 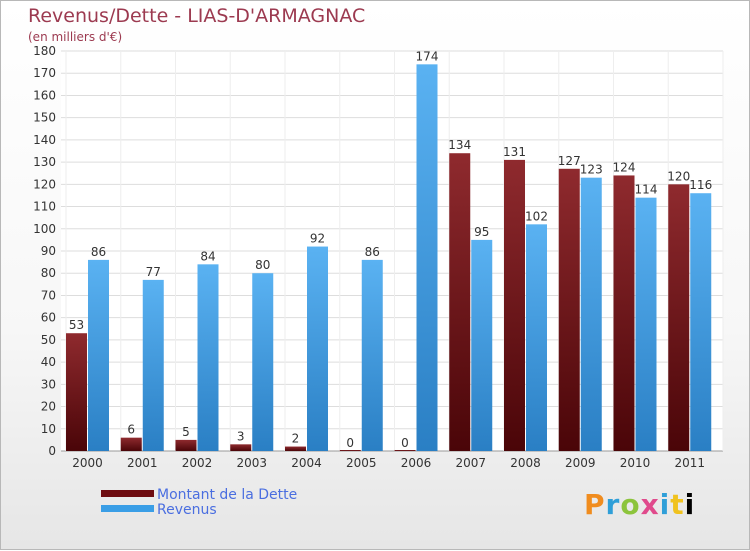 What do you see at coordinates (48, 295) in the screenshot?
I see `y-tick-label: 70` at bounding box center [48, 295].